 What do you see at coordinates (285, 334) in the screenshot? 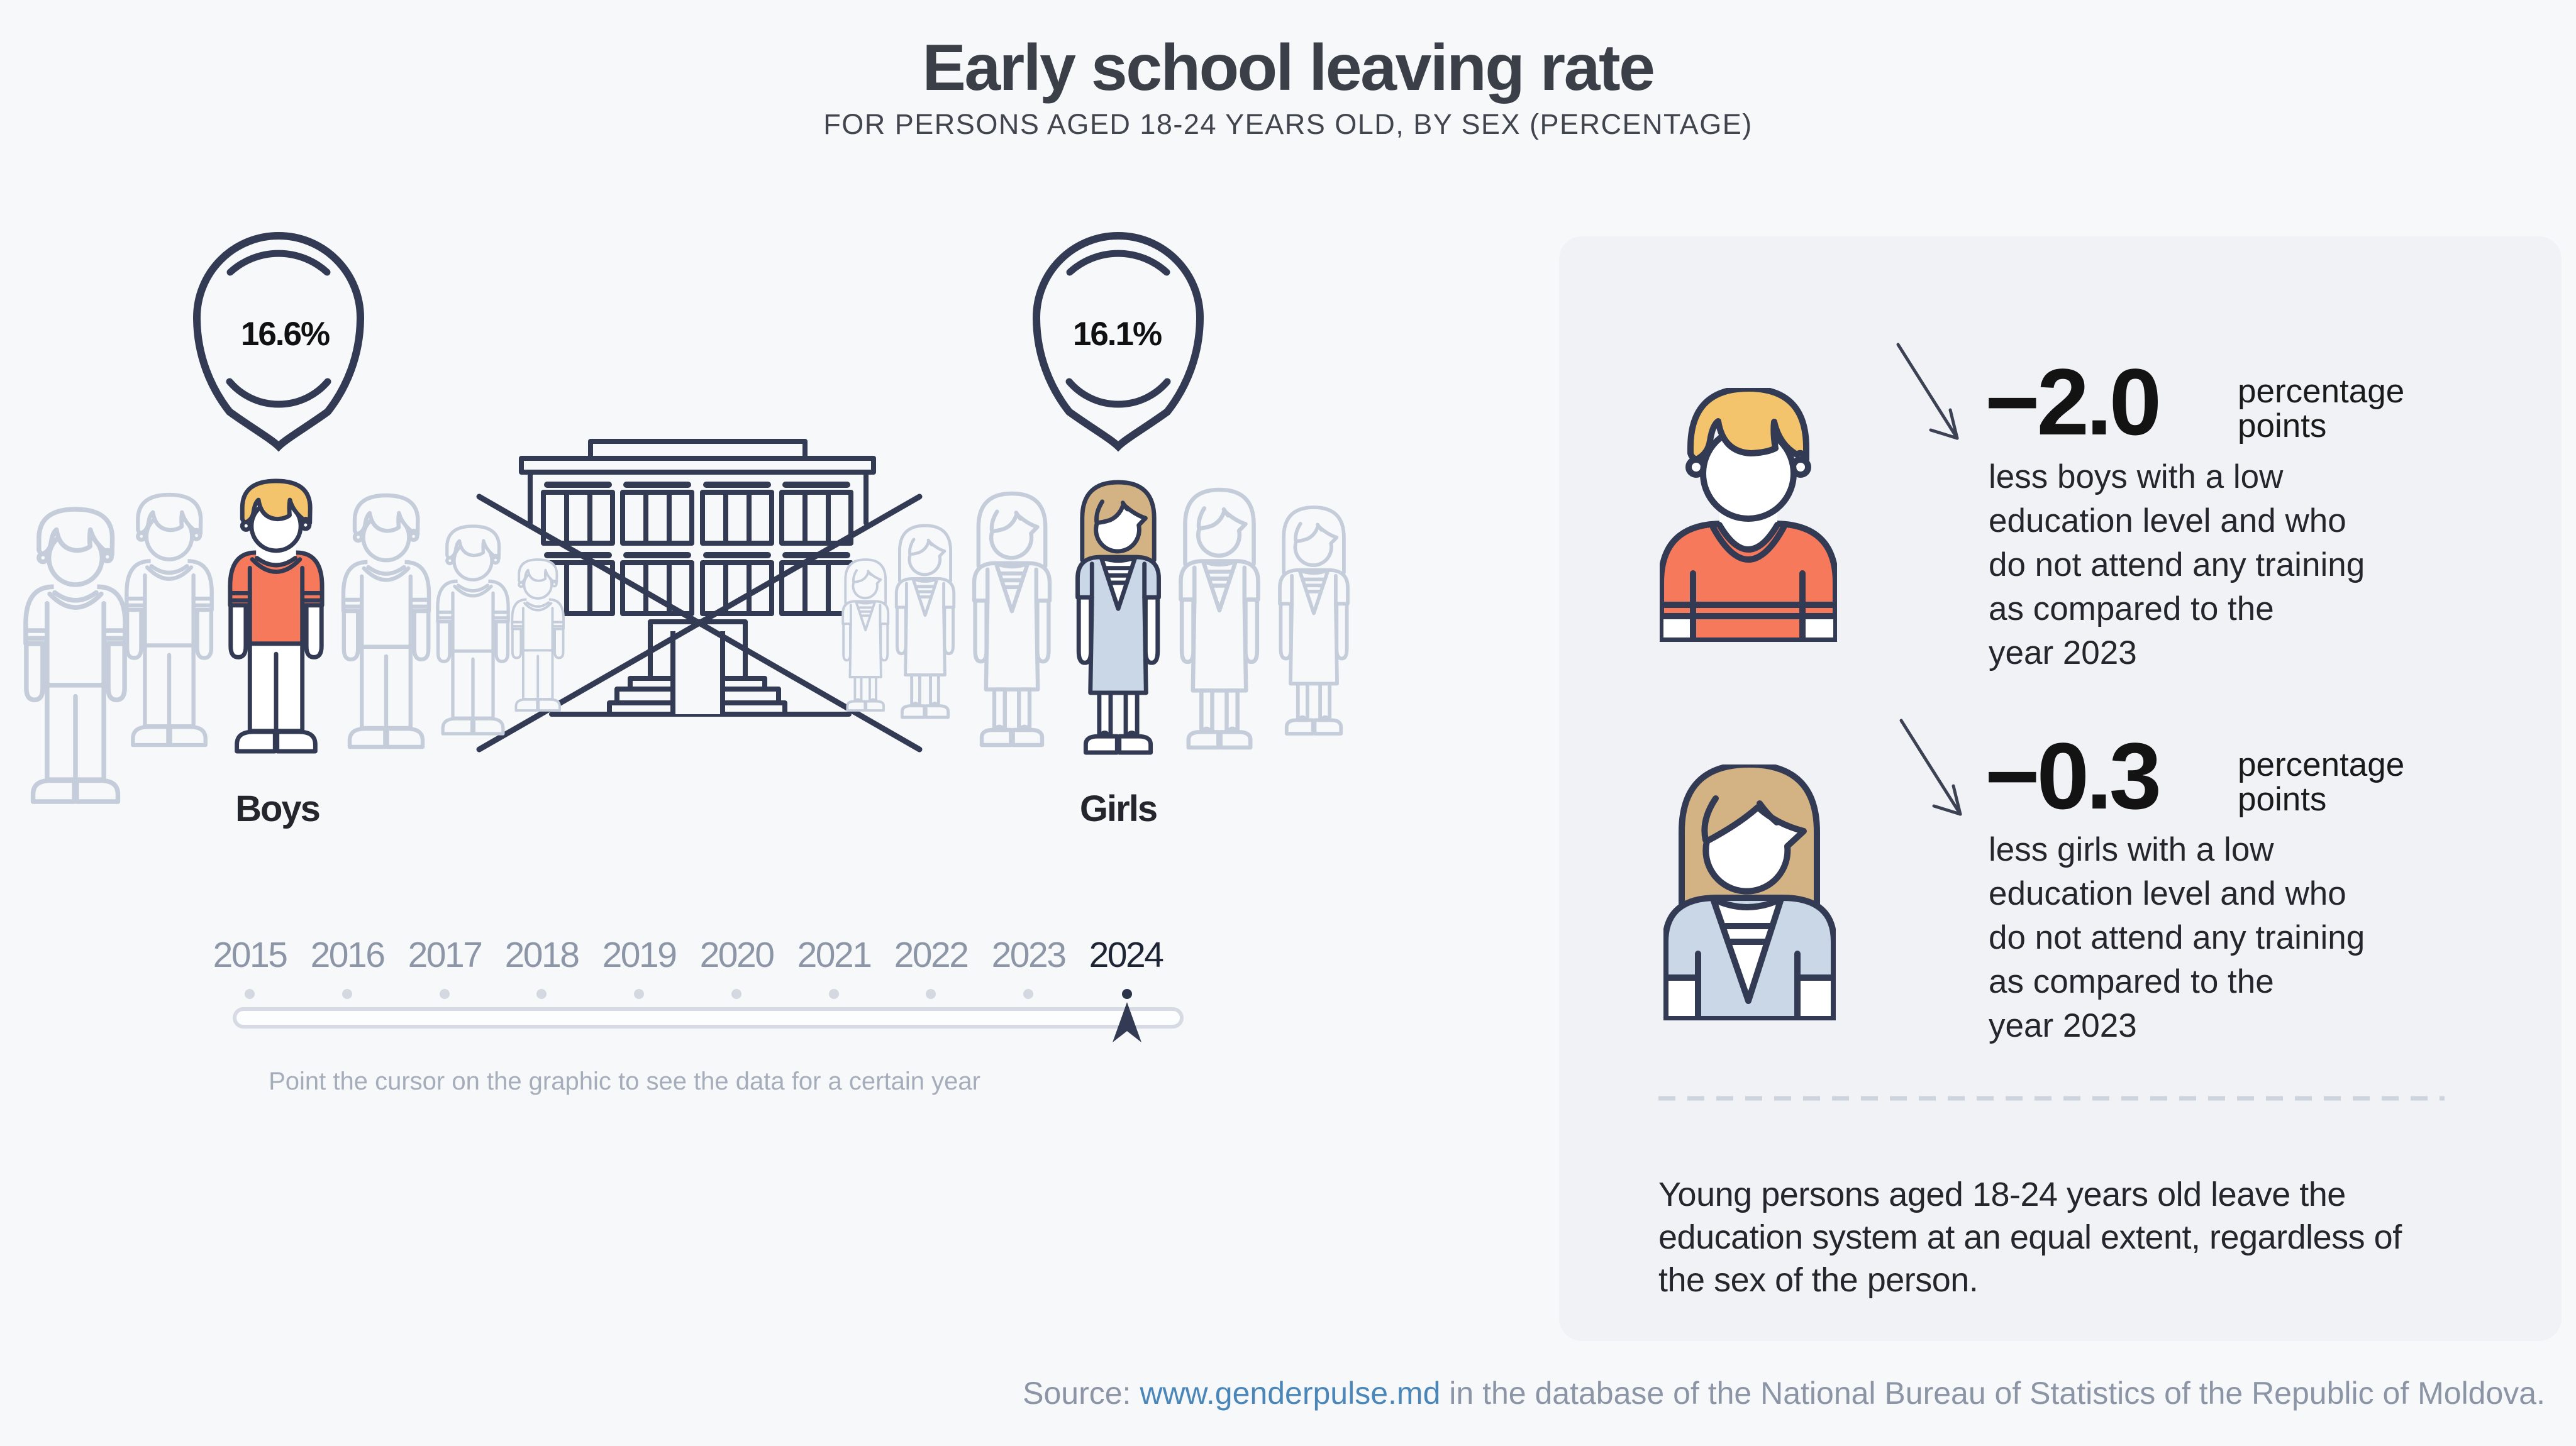
I see `svg-text: 16.6%` at bounding box center [285, 334].